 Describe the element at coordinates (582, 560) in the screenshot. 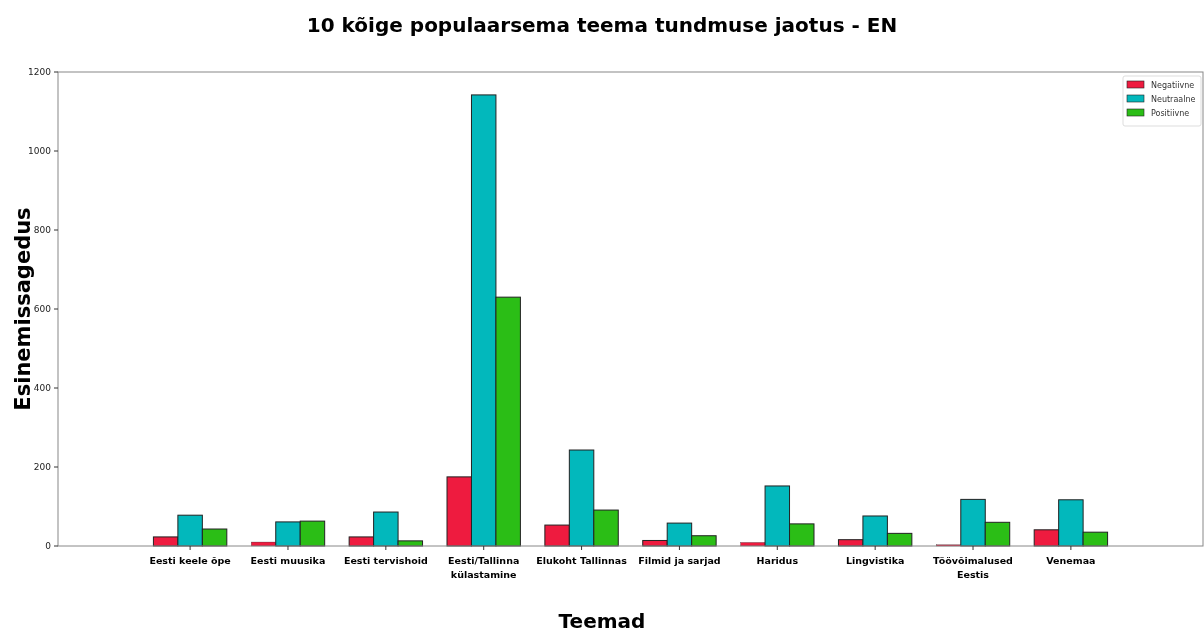

I see `x-tick-label: Elukoht Tallinnas` at that location.